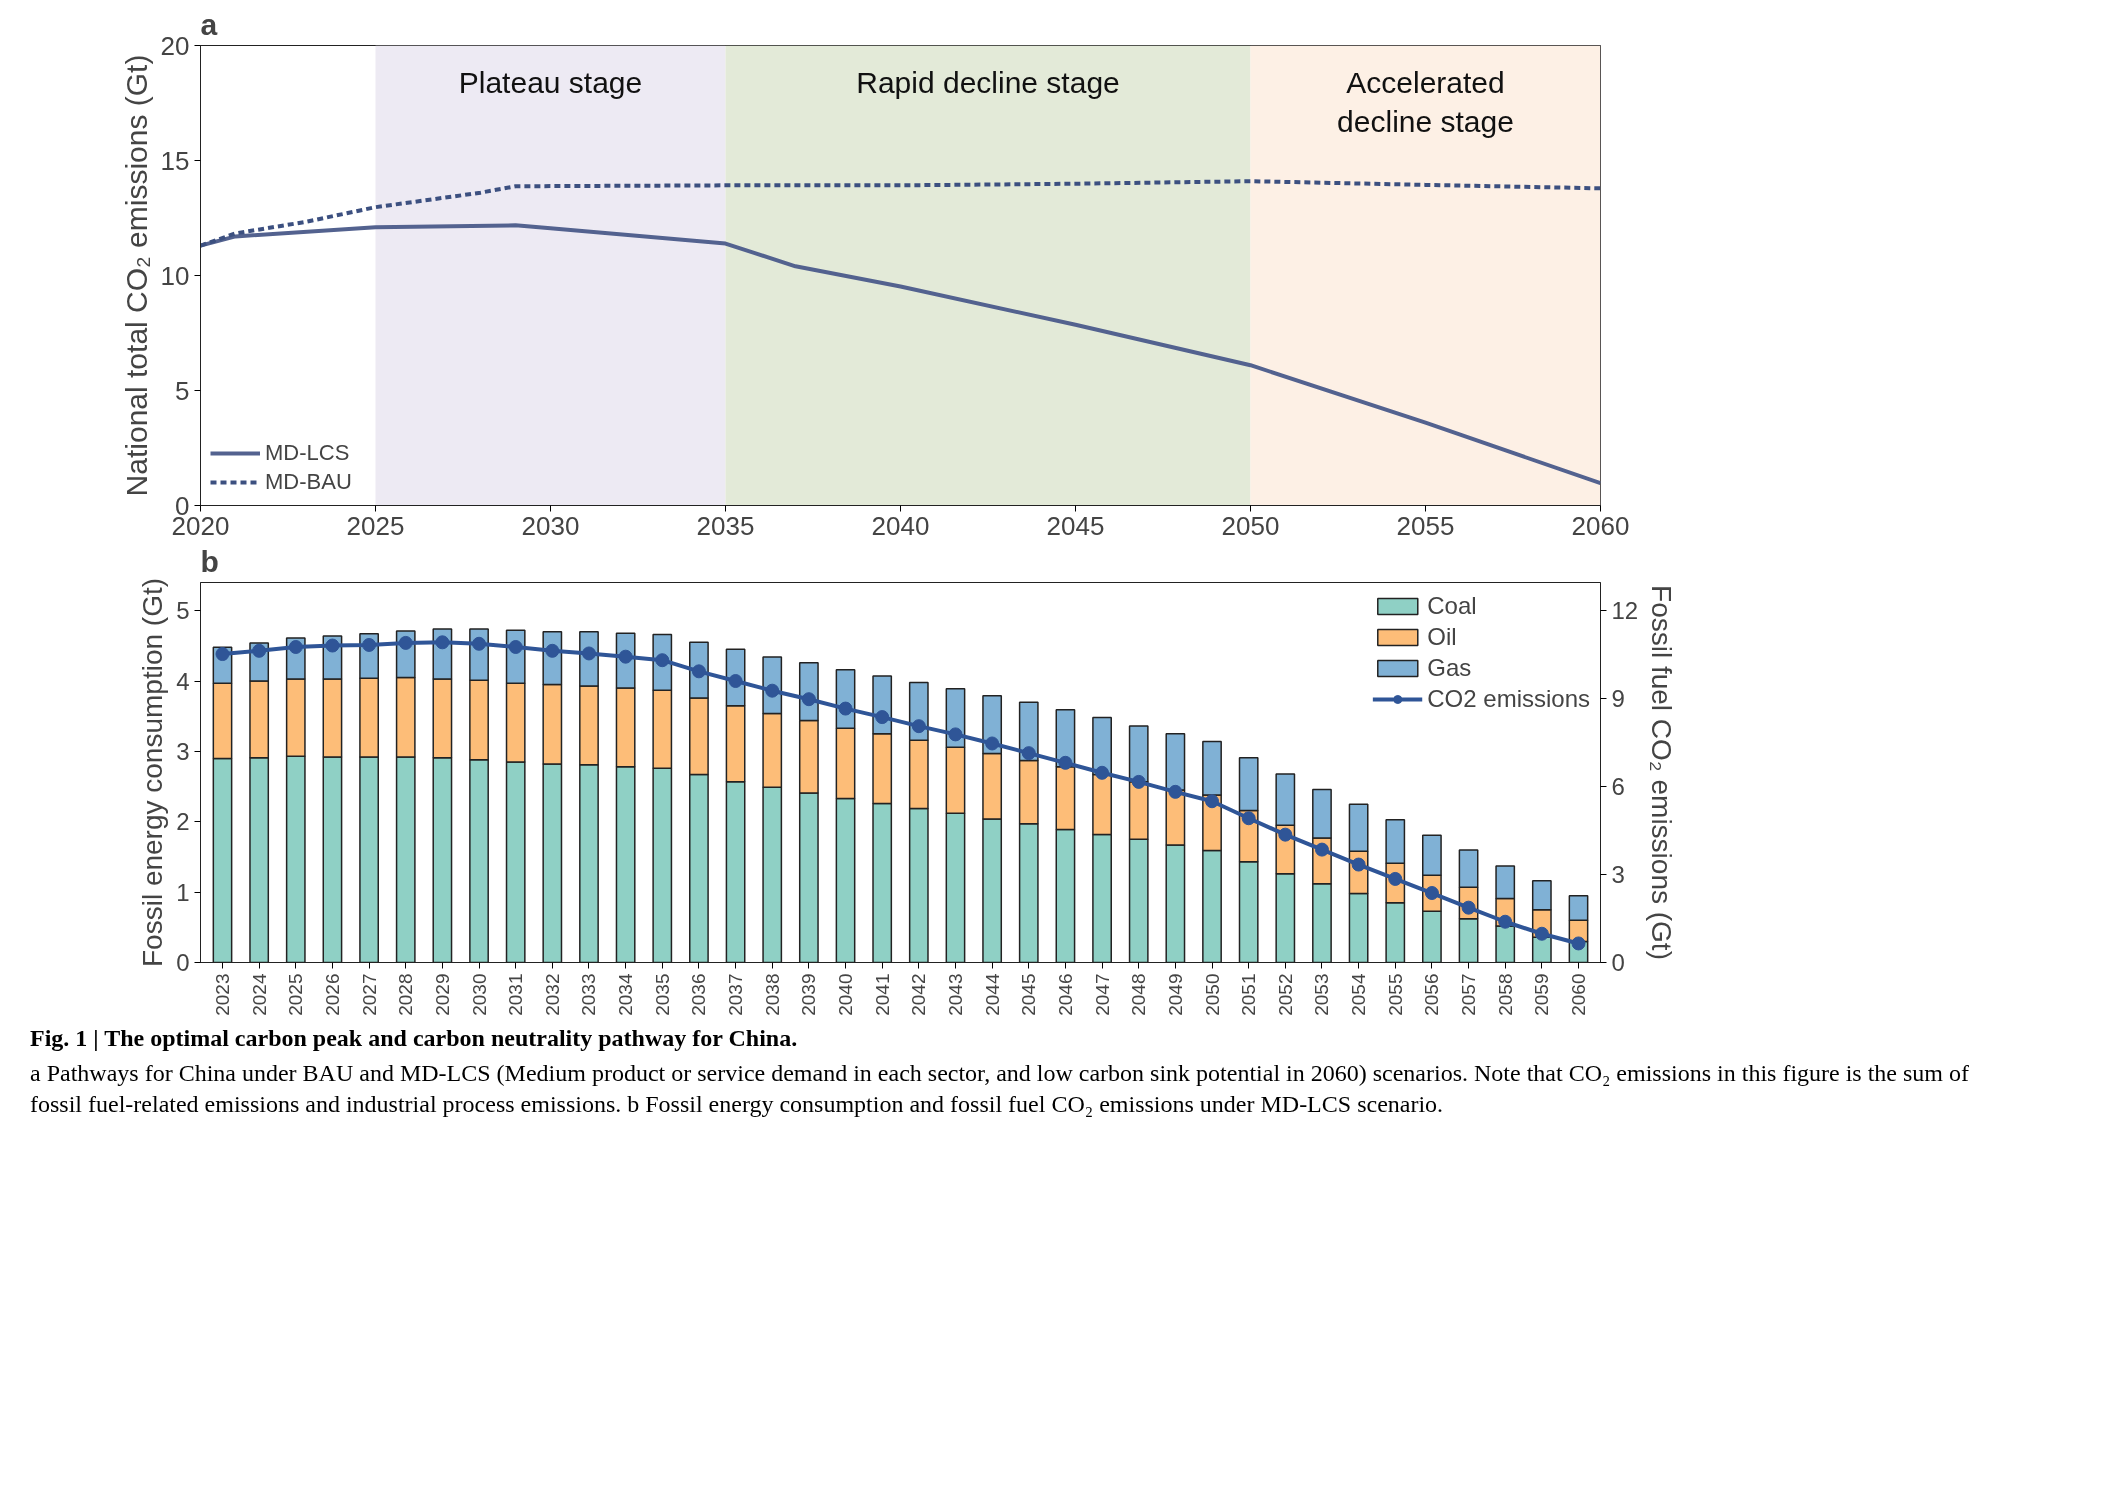  What do you see at coordinates (626, 994) in the screenshot?
I see `x-tick-label: 2034` at bounding box center [626, 994].